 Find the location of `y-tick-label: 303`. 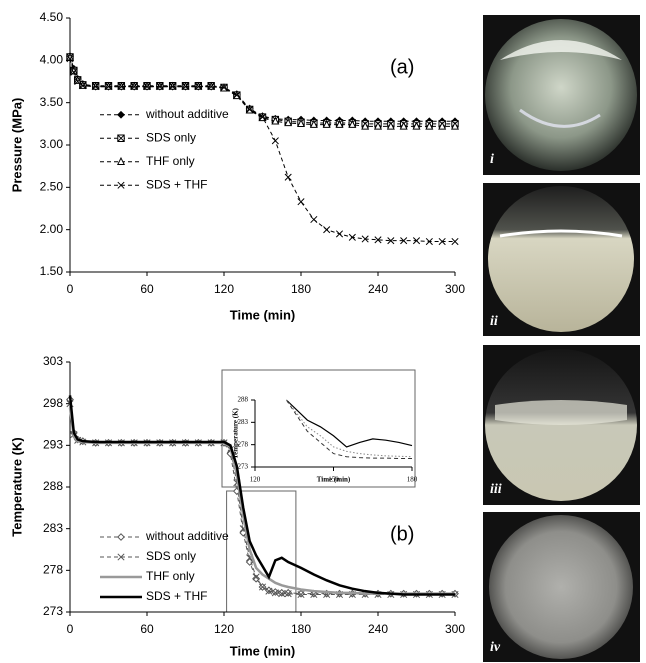

y-tick-label: 303 is located at coordinates (53, 361).